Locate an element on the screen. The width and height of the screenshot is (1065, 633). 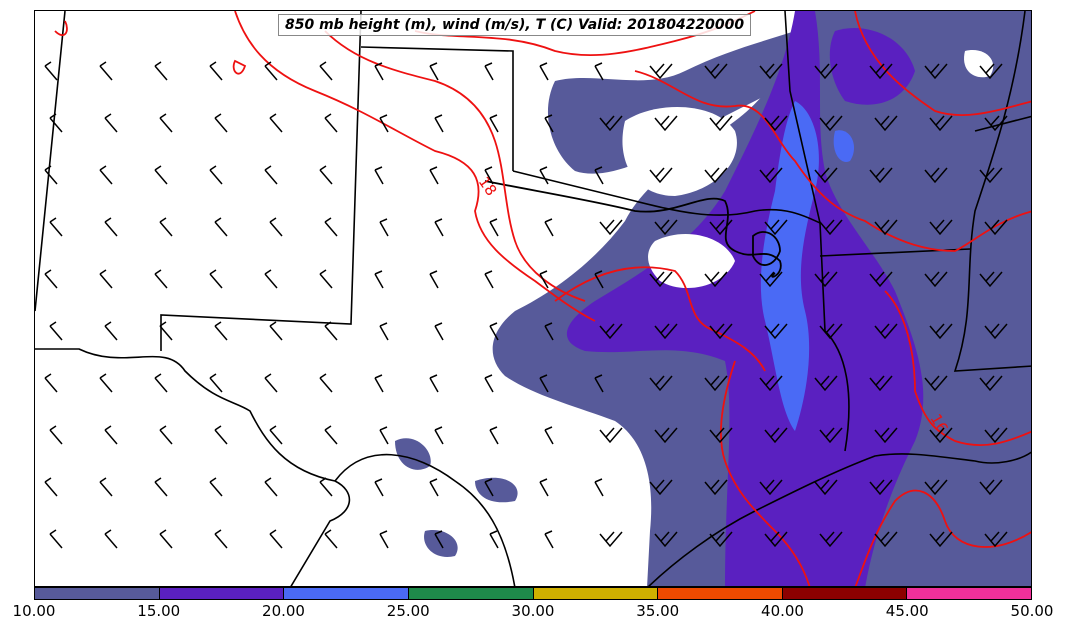
colorbar-tick-label: 50.00 is located at coordinates (1032, 611).